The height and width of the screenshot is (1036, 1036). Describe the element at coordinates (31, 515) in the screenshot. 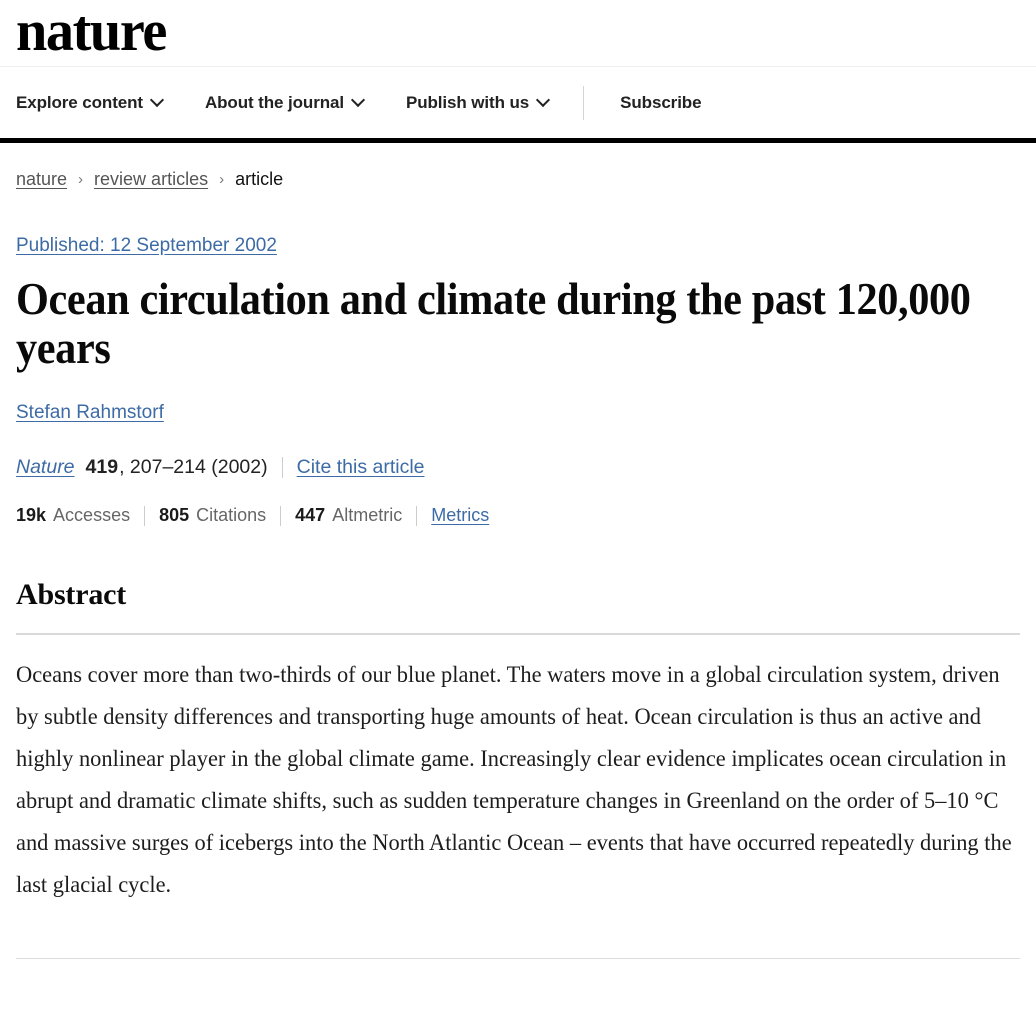

I see `accesses-count: 19k` at that location.